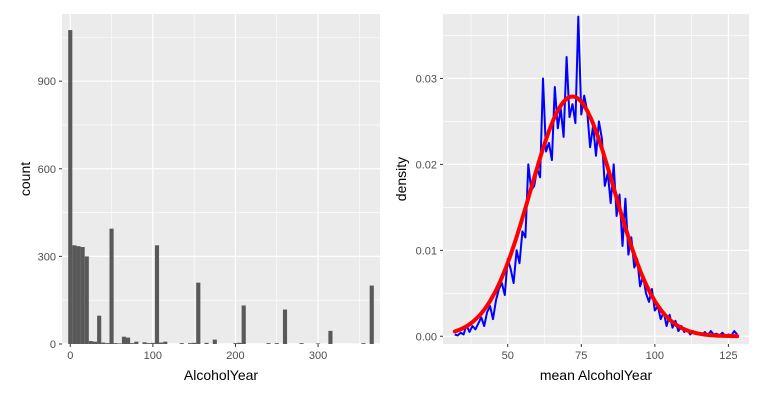 This screenshot has width=776, height=400. What do you see at coordinates (25, 179) in the screenshot?
I see `histogram-y-axis-title: count` at bounding box center [25, 179].